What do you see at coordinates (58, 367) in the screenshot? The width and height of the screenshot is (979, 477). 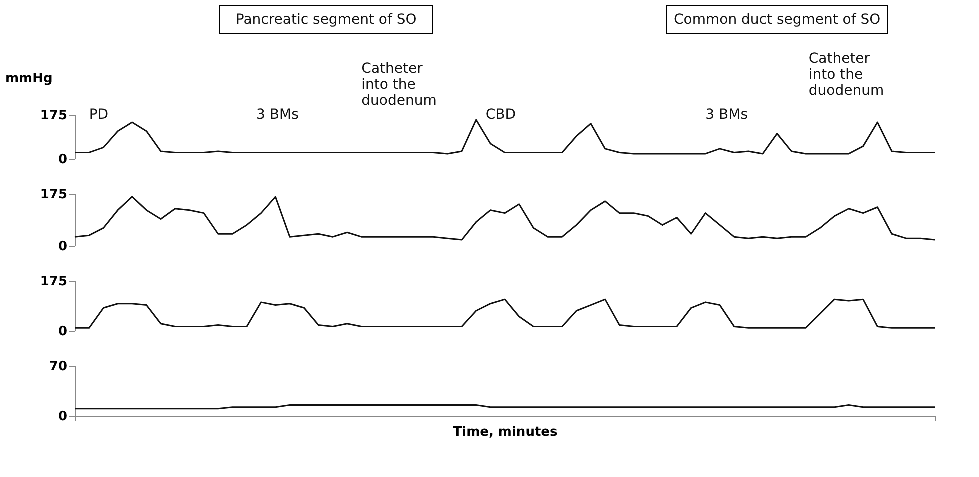 I see `y-tick-label: 70` at bounding box center [58, 367].